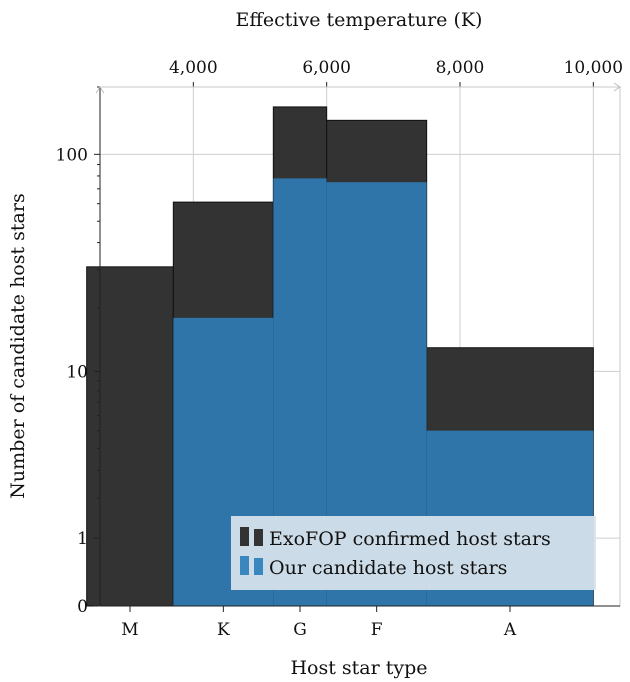 The width and height of the screenshot is (630, 682). I want to click on top-tick-label: 6,000, so click(326, 68).